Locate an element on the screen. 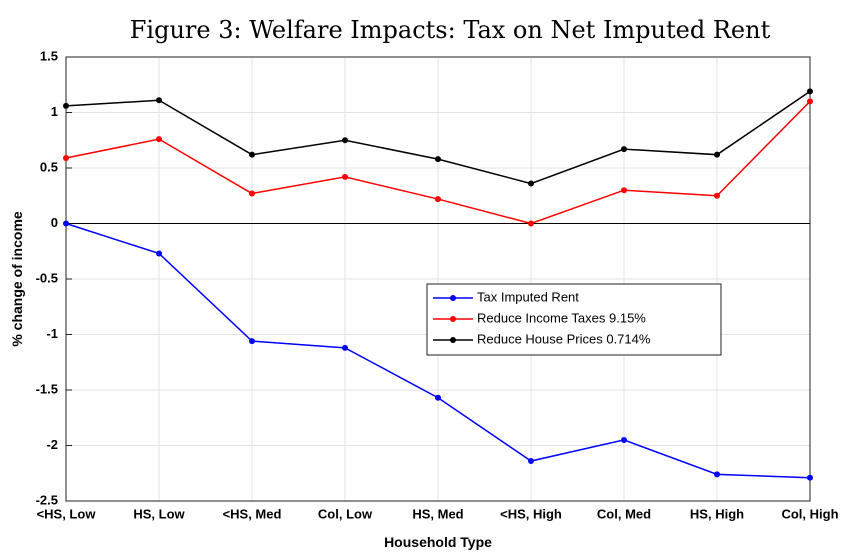  y-tick-label: -0.5 is located at coordinates (47, 277).